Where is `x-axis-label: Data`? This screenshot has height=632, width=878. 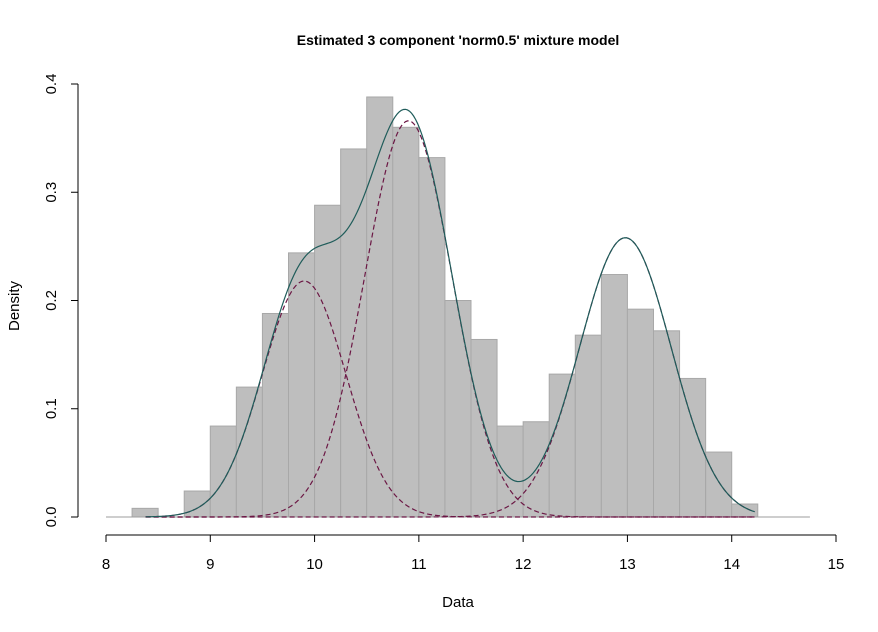 x-axis-label: Data is located at coordinates (458, 602).